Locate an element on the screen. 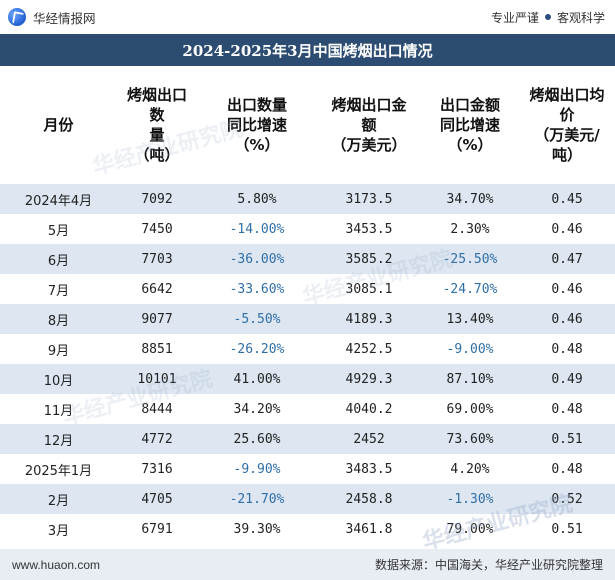  table-cell-amt: 4929.3 is located at coordinates (369, 379).